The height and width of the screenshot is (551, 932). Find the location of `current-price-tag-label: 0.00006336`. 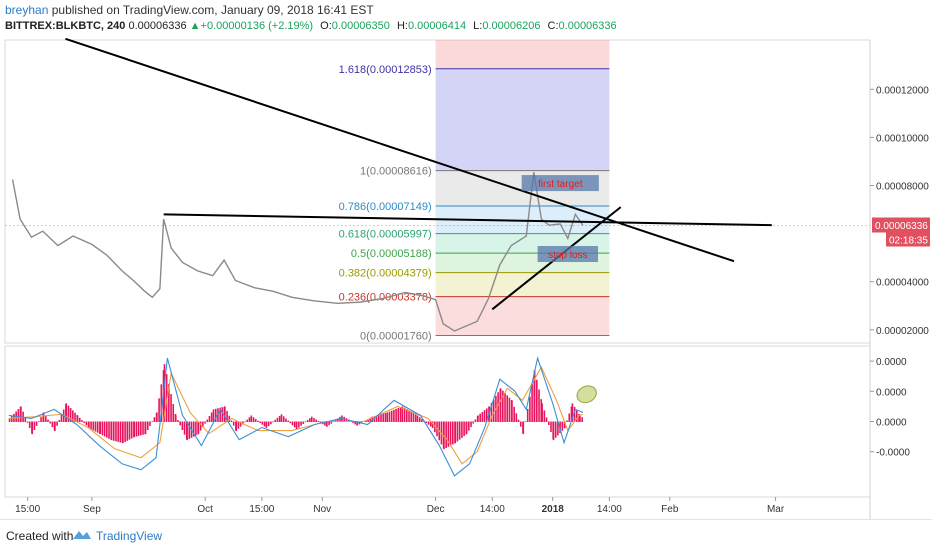

current-price-tag-label: 0.00006336 is located at coordinates (901, 226).